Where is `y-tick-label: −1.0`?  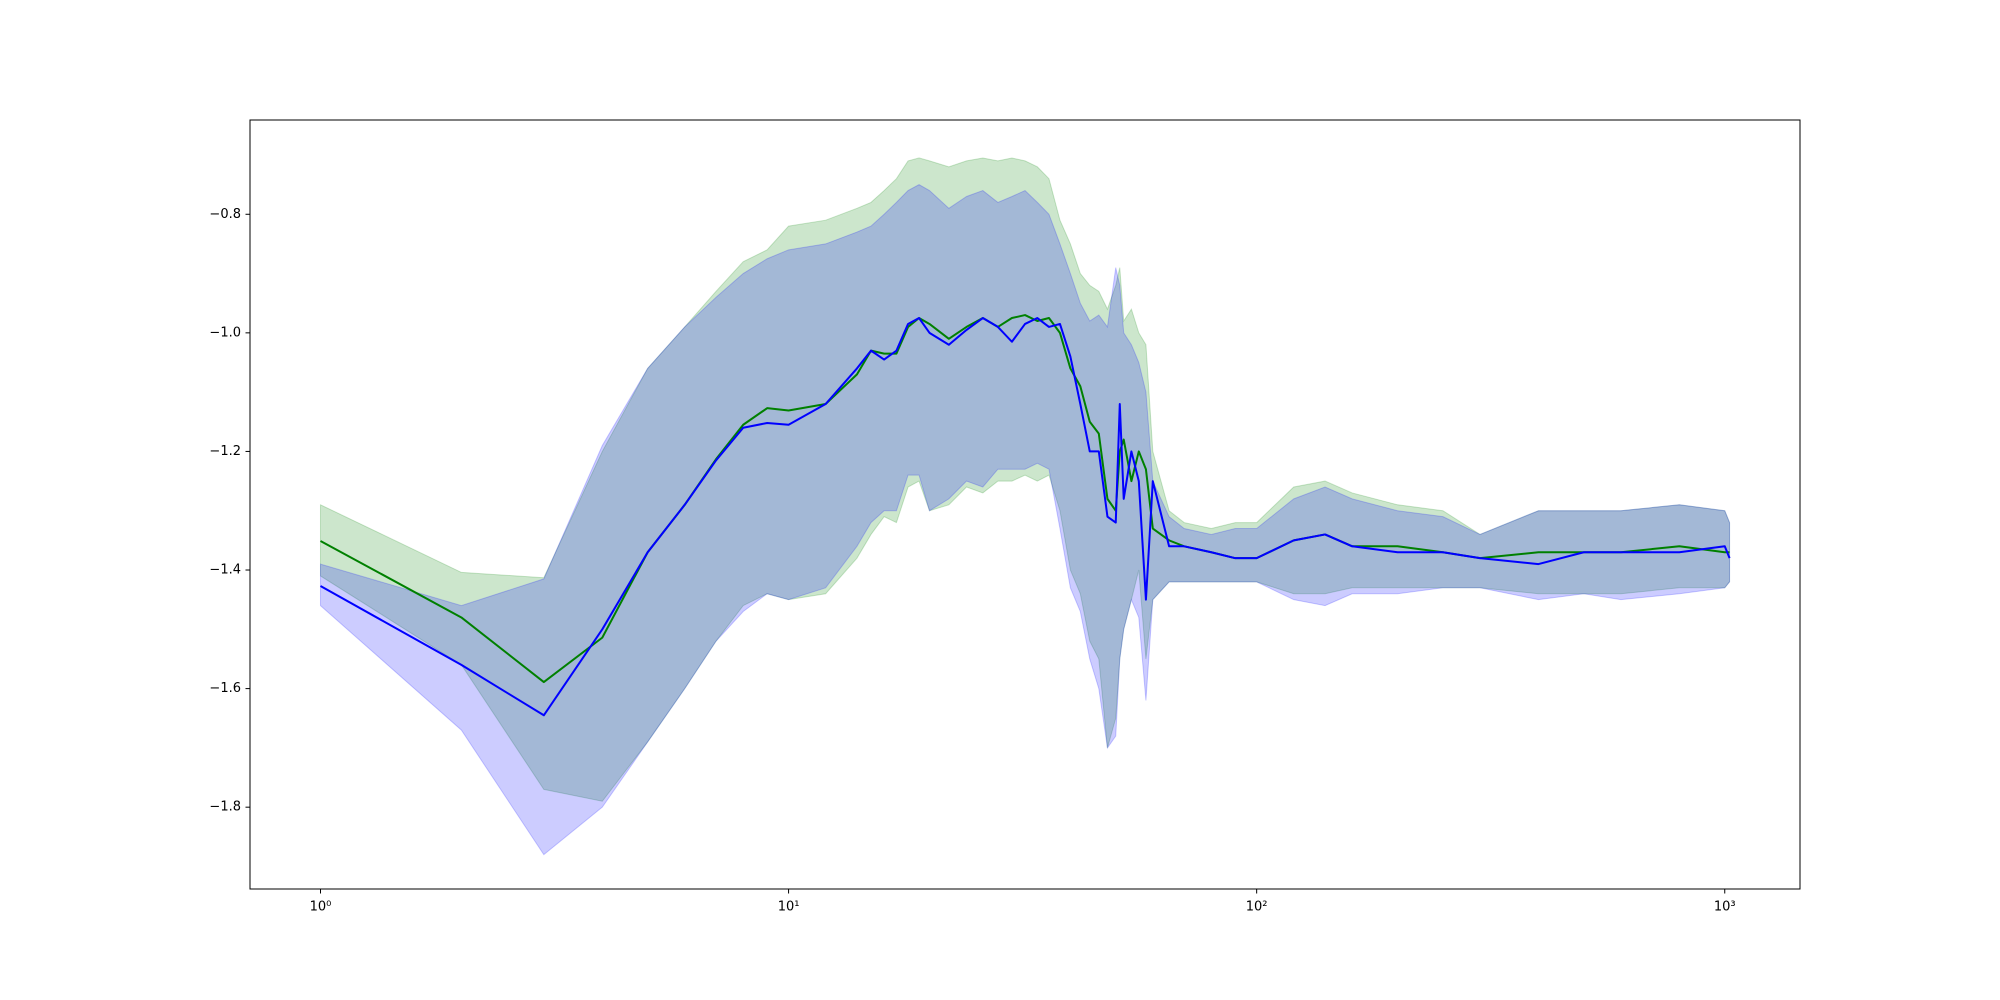 y-tick-label: −1.0 is located at coordinates (225, 332).